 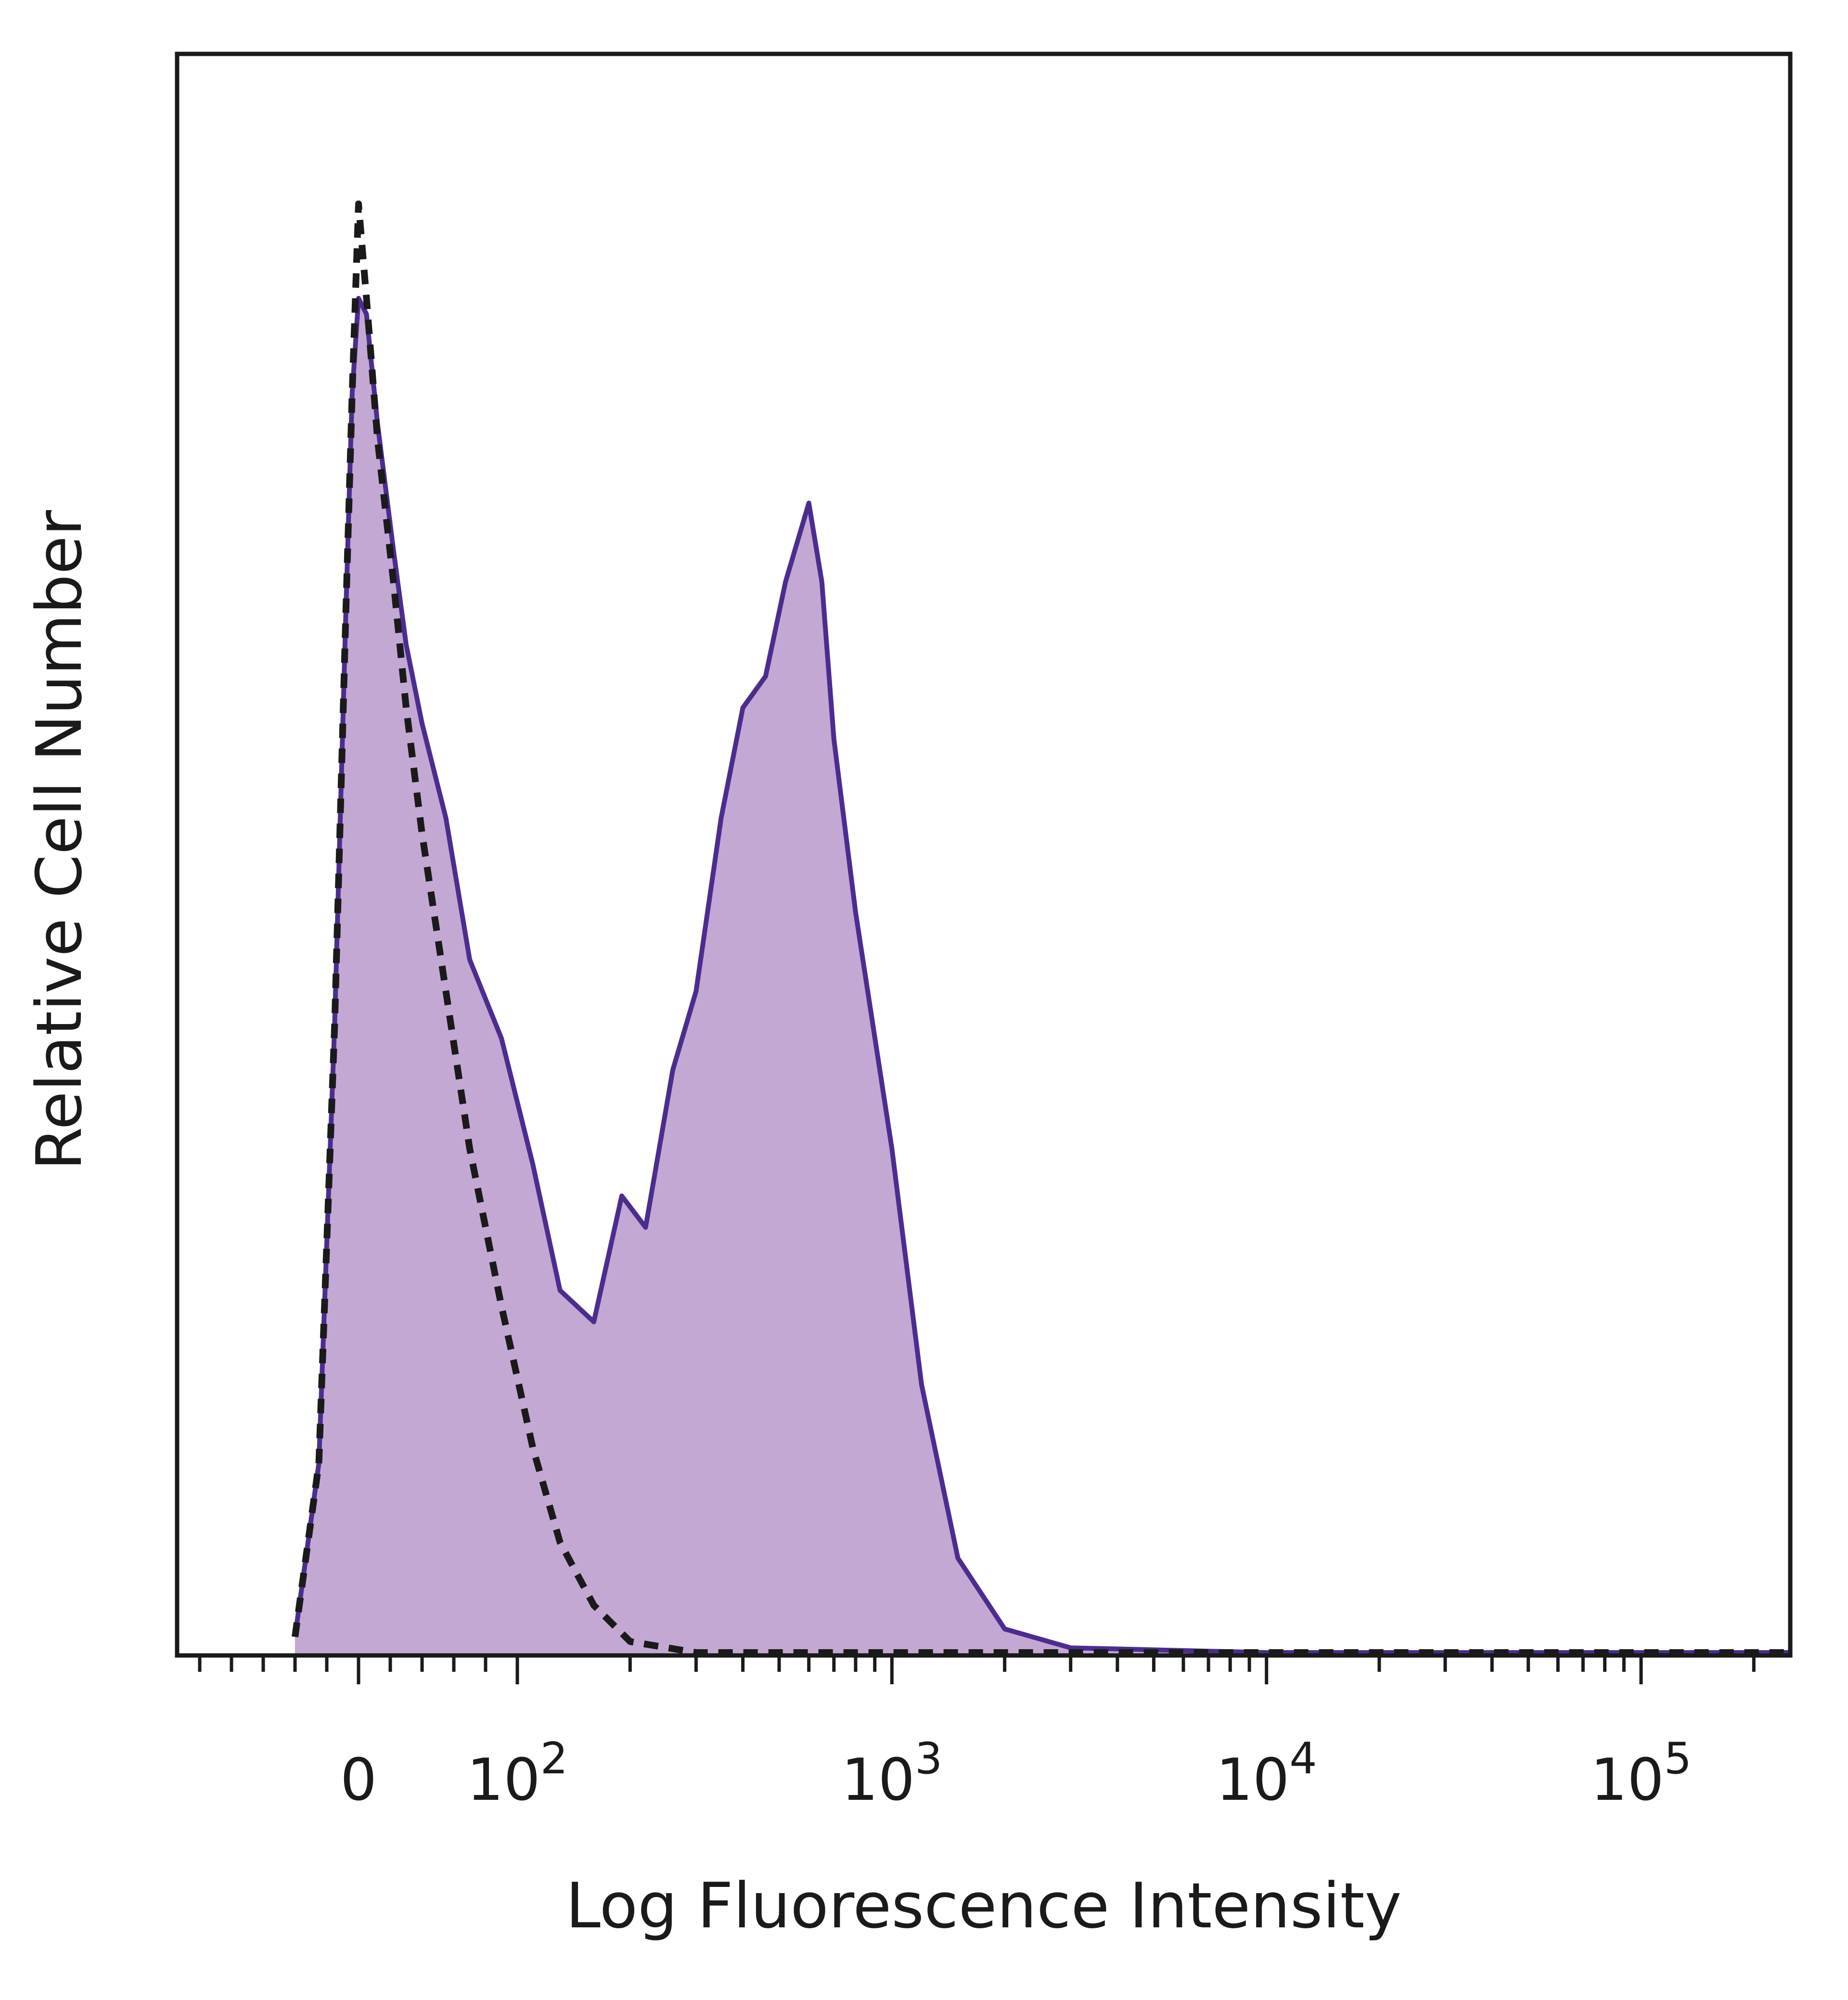 What do you see at coordinates (59, 840) in the screenshot?
I see `y-axis-title: Relative Cell Number` at bounding box center [59, 840].